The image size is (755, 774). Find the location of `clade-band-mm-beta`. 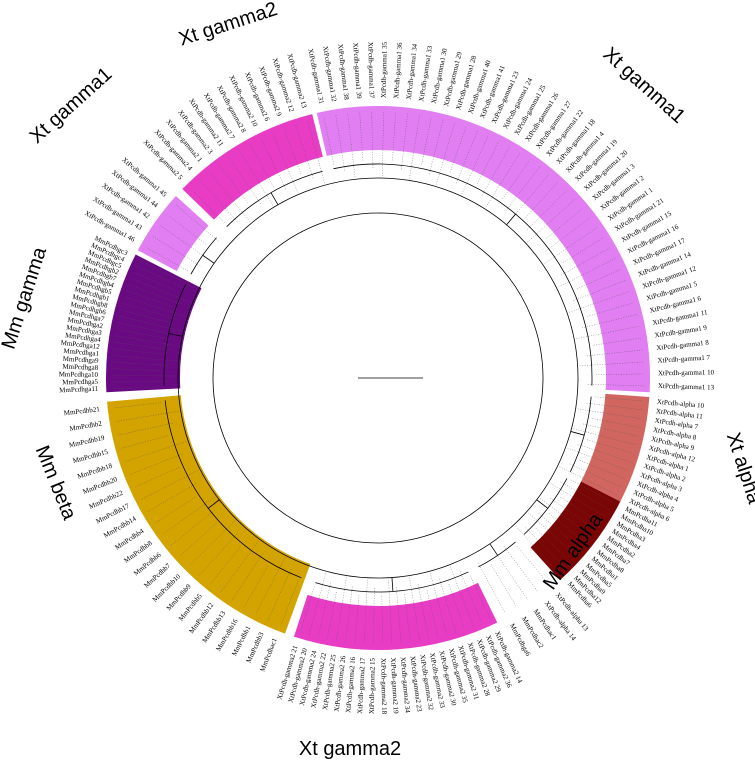

clade-band-mm-beta is located at coordinates (209, 514).